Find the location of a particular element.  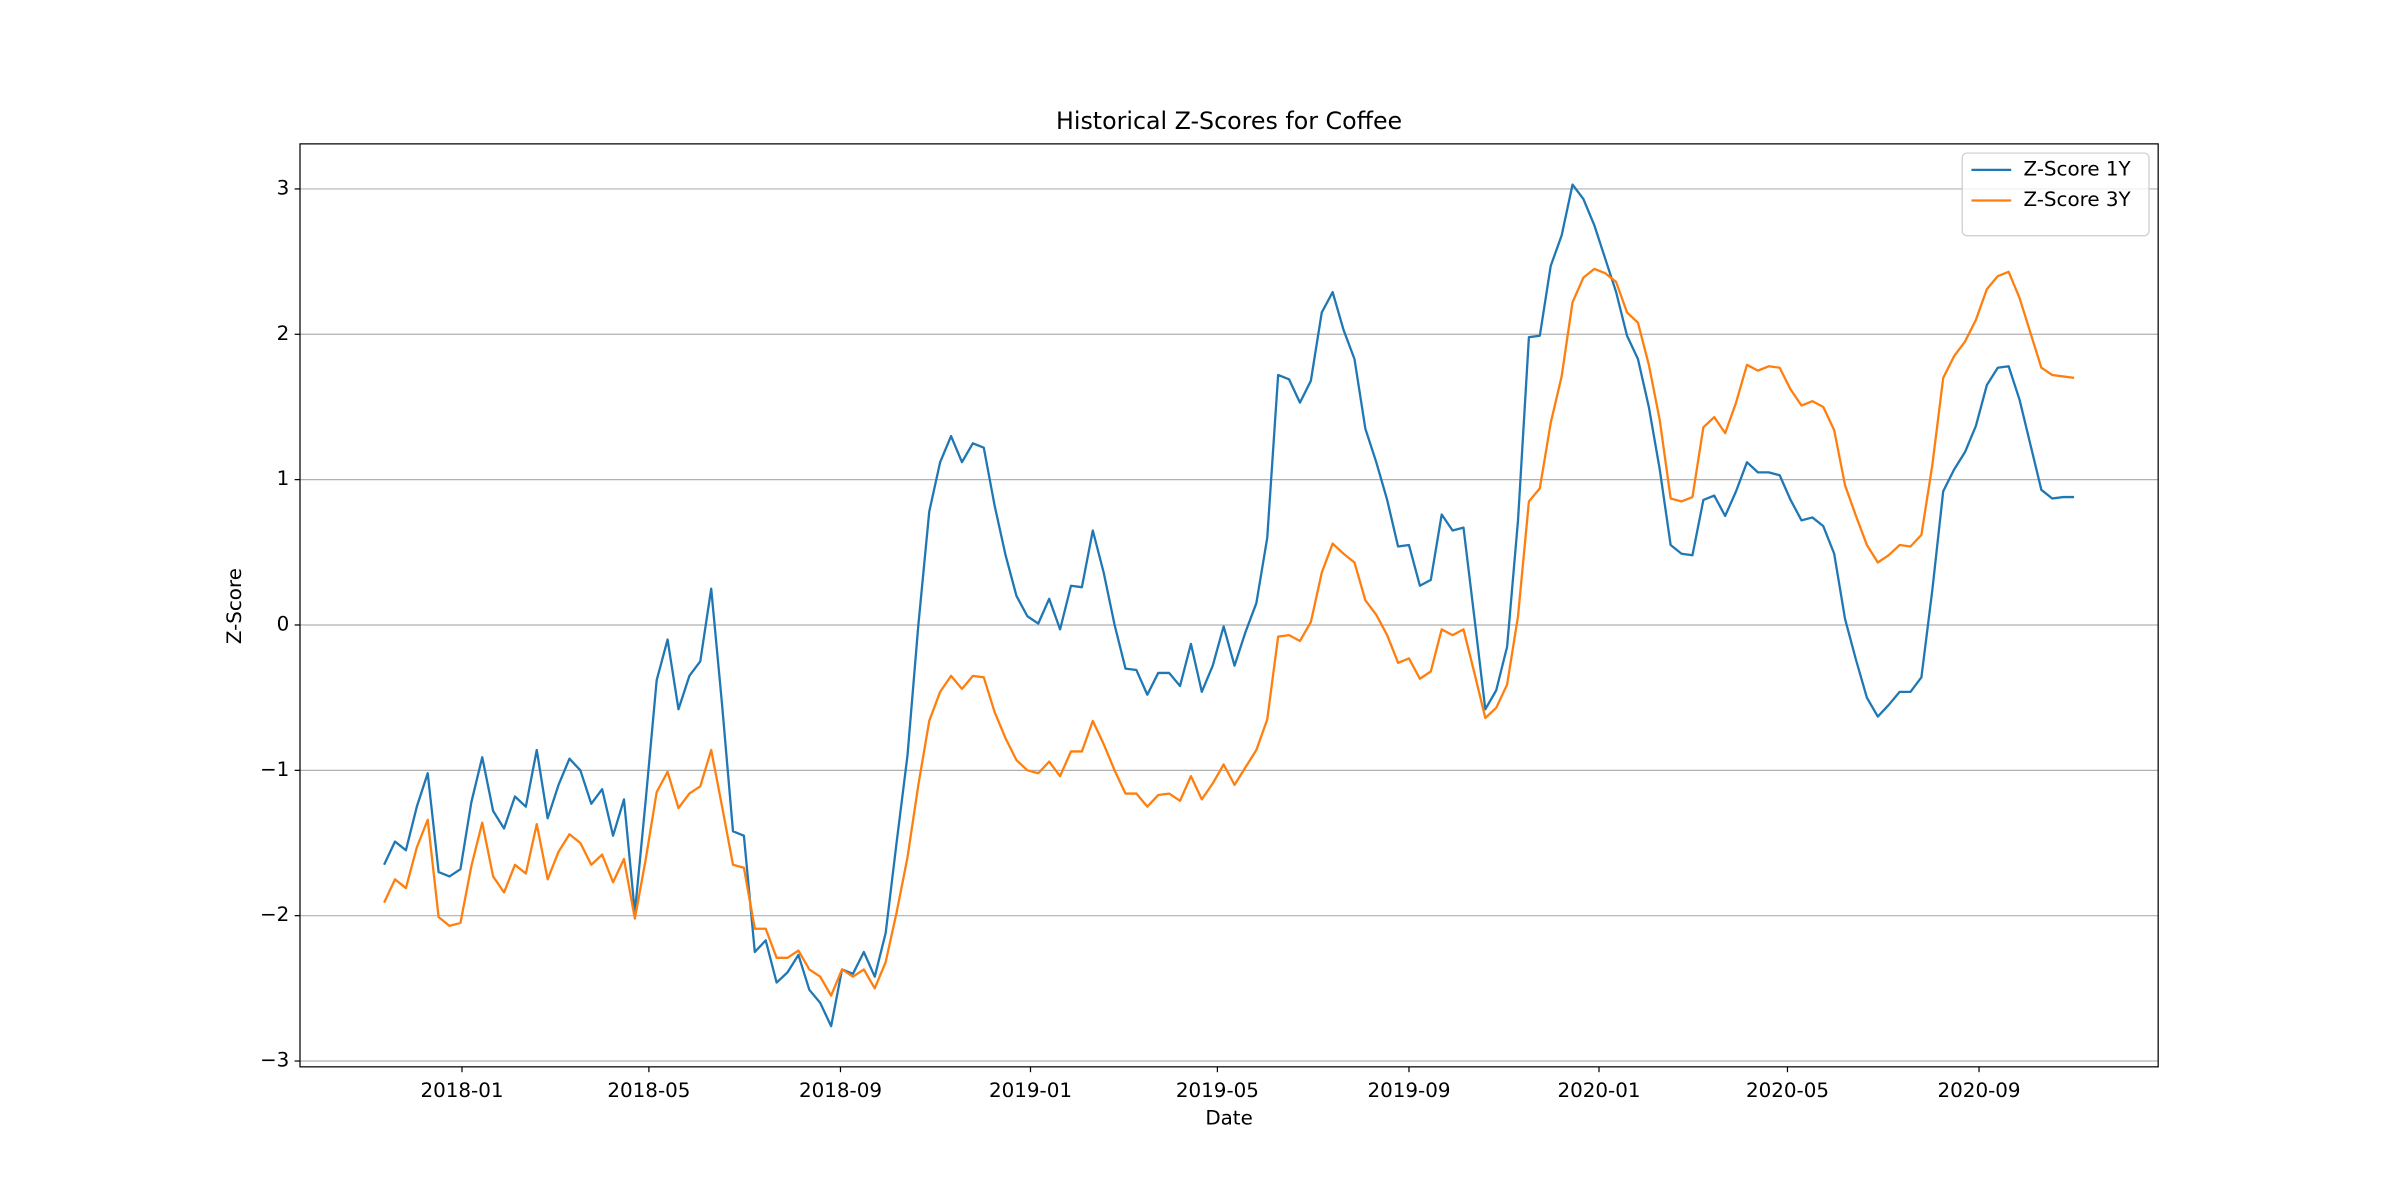

y-axis-label: Z-Score is located at coordinates (234, 606).